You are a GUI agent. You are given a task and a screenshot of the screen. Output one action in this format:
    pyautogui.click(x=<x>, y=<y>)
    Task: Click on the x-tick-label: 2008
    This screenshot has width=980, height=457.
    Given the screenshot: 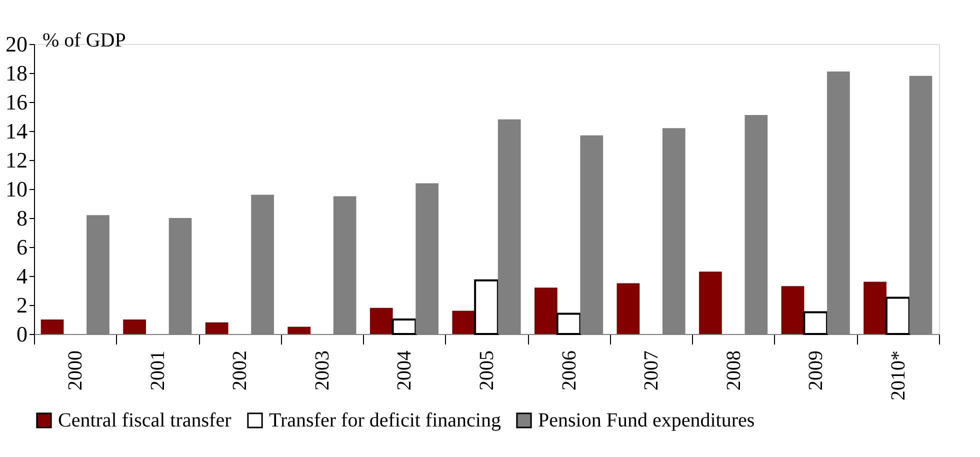 What is the action you would take?
    pyautogui.click(x=733, y=370)
    